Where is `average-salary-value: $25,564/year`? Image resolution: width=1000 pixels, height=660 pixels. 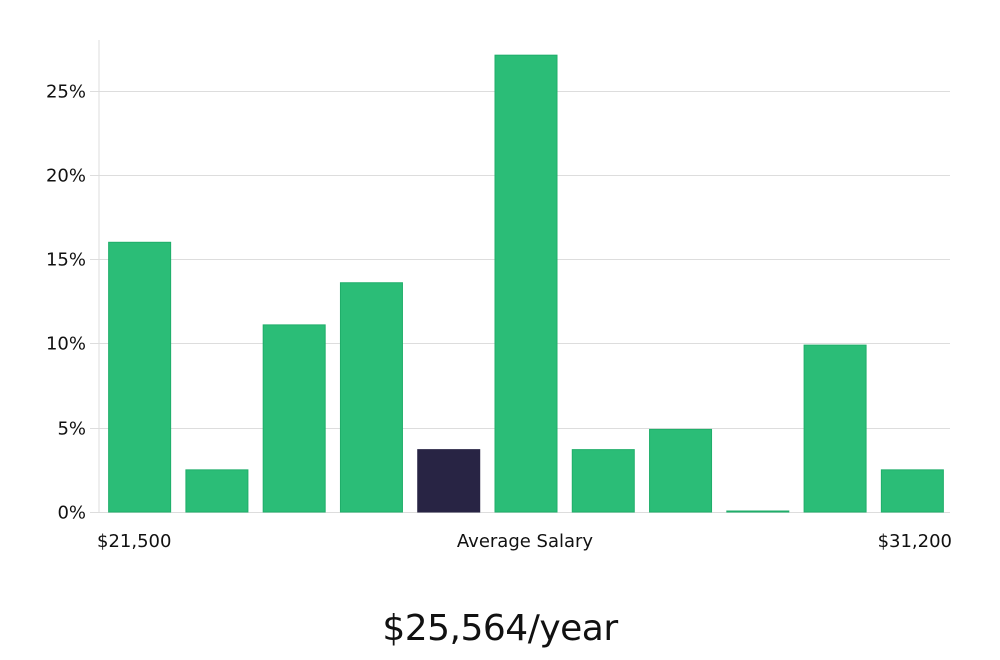
average-salary-value: $25,564/year is located at coordinates (500, 628).